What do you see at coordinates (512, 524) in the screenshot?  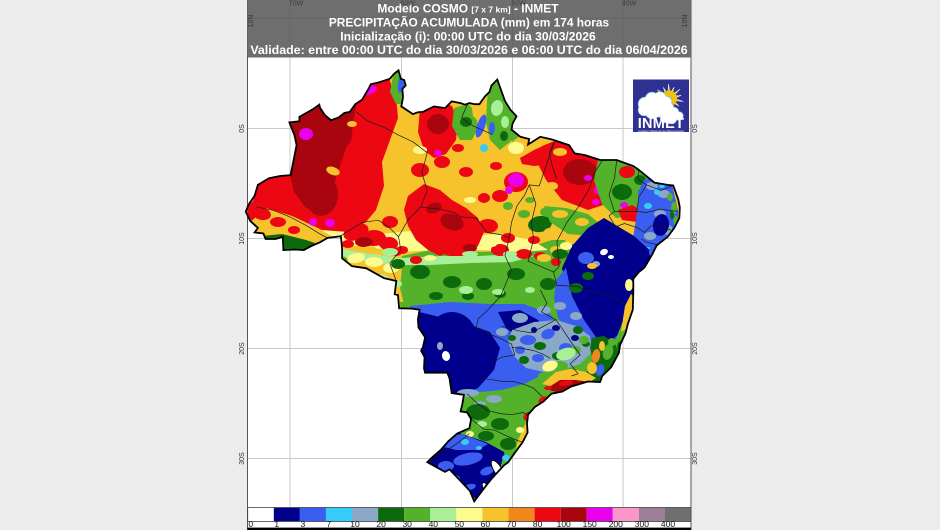 I see `svg-text: 70` at bounding box center [512, 524].